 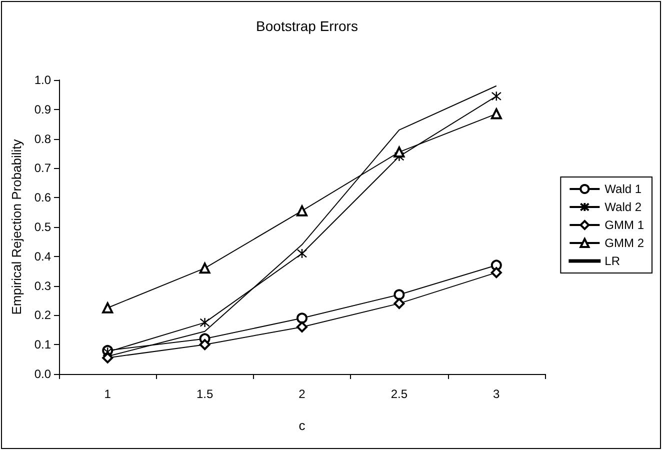 What do you see at coordinates (43, 197) in the screenshot?
I see `y-tick-label: 0.6` at bounding box center [43, 197].